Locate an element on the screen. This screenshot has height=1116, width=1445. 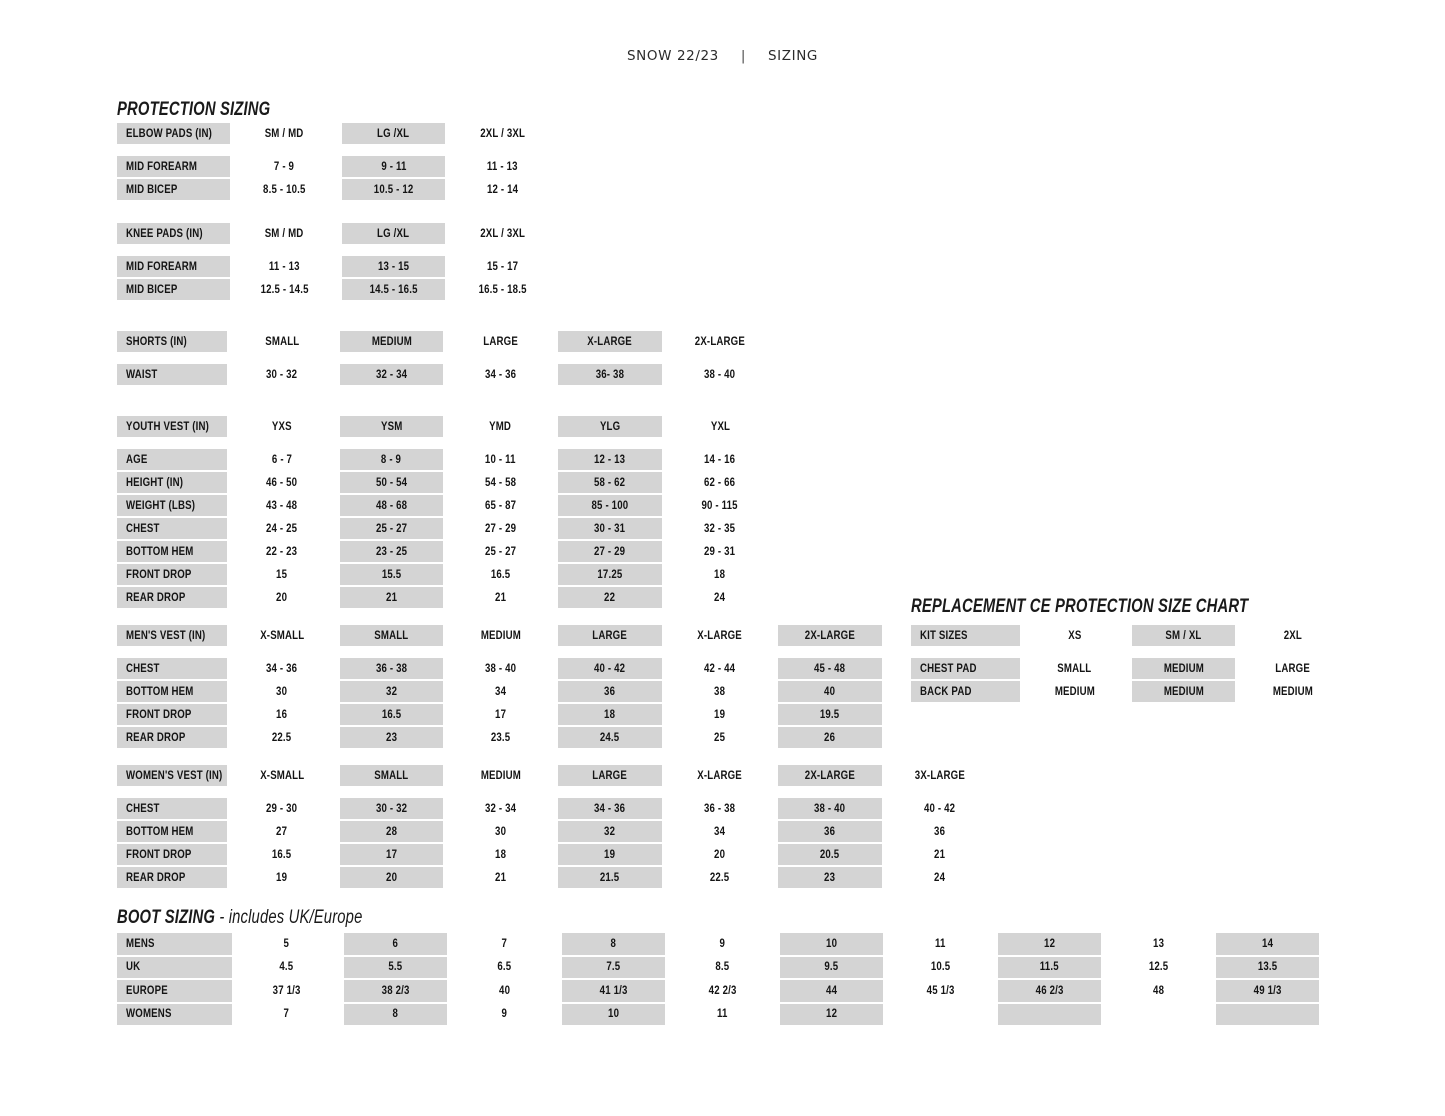
table-header-label-text: YOUTH VEST (IN) is located at coordinates (168, 426).